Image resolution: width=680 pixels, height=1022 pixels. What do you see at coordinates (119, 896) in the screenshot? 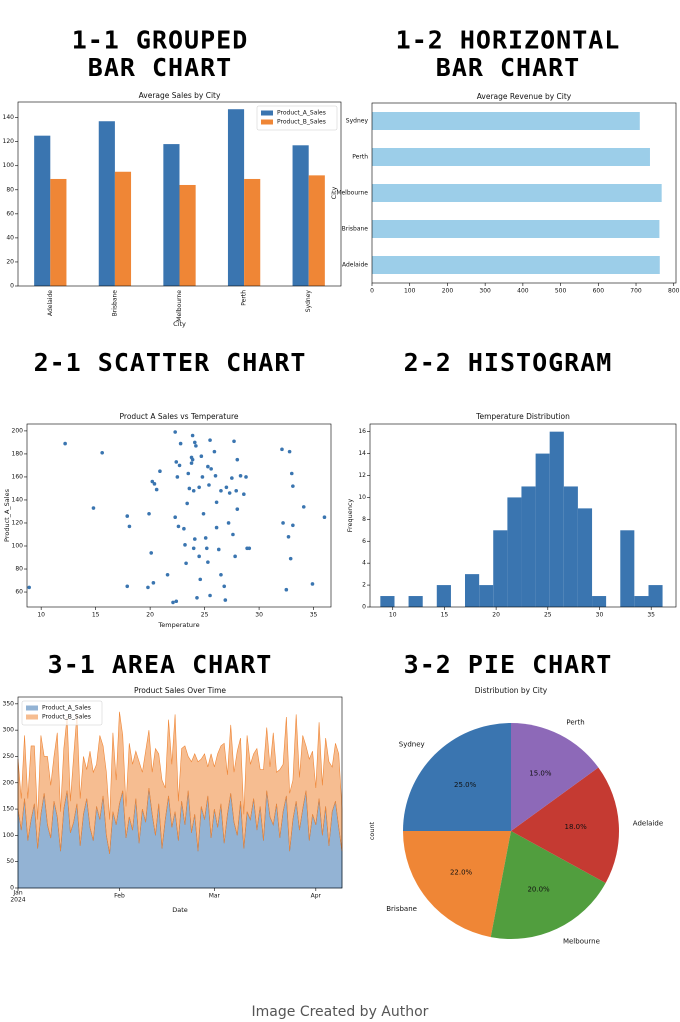
I see `x-tick-label: Feb` at bounding box center [119, 896].